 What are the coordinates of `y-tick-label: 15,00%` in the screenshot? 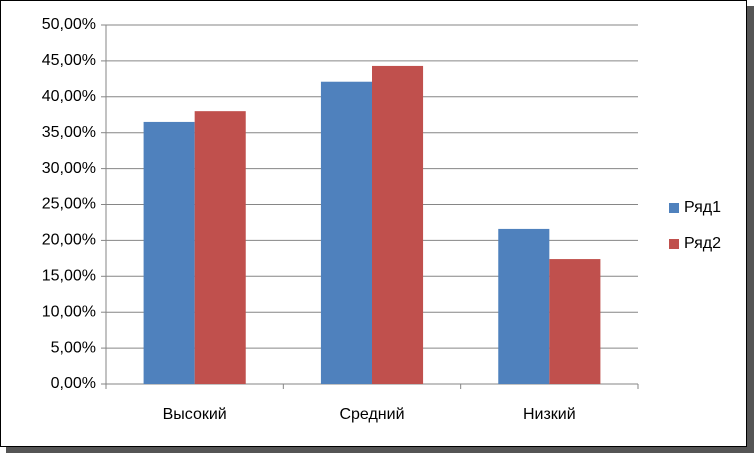 It's located at (69, 276).